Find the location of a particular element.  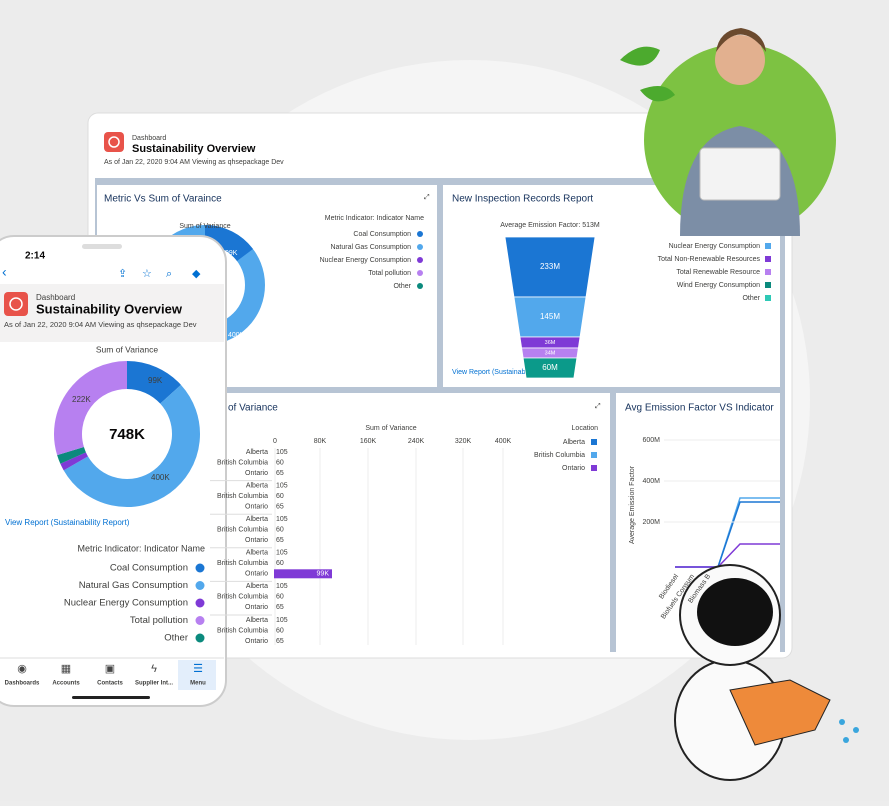

card-title: of Variance is located at coordinates (253, 408).